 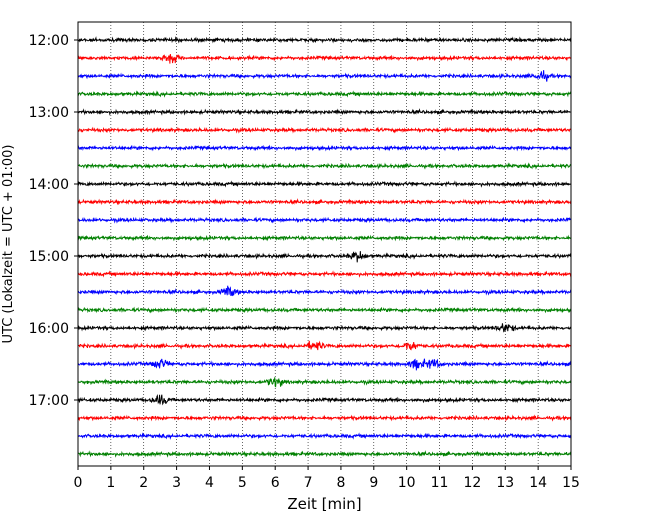 I want to click on x-tick-label: 14, so click(x=538, y=483).